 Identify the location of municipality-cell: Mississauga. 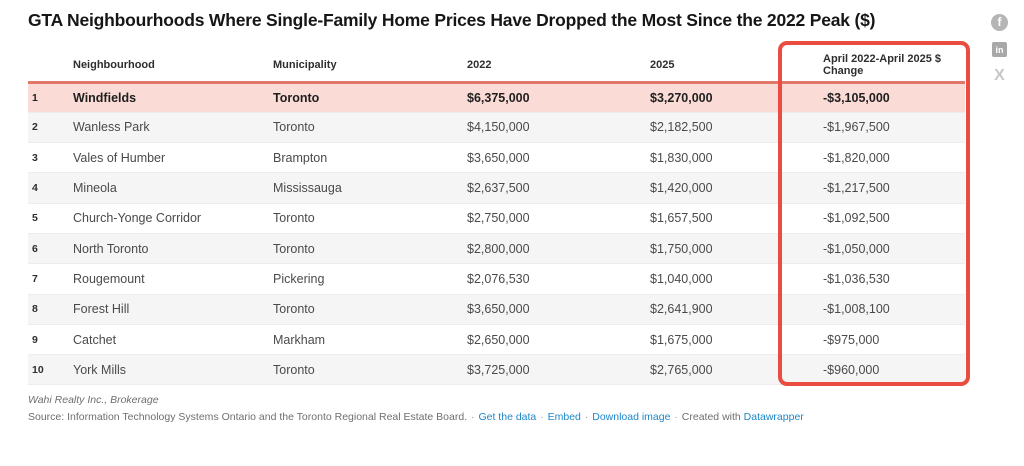
(307, 188).